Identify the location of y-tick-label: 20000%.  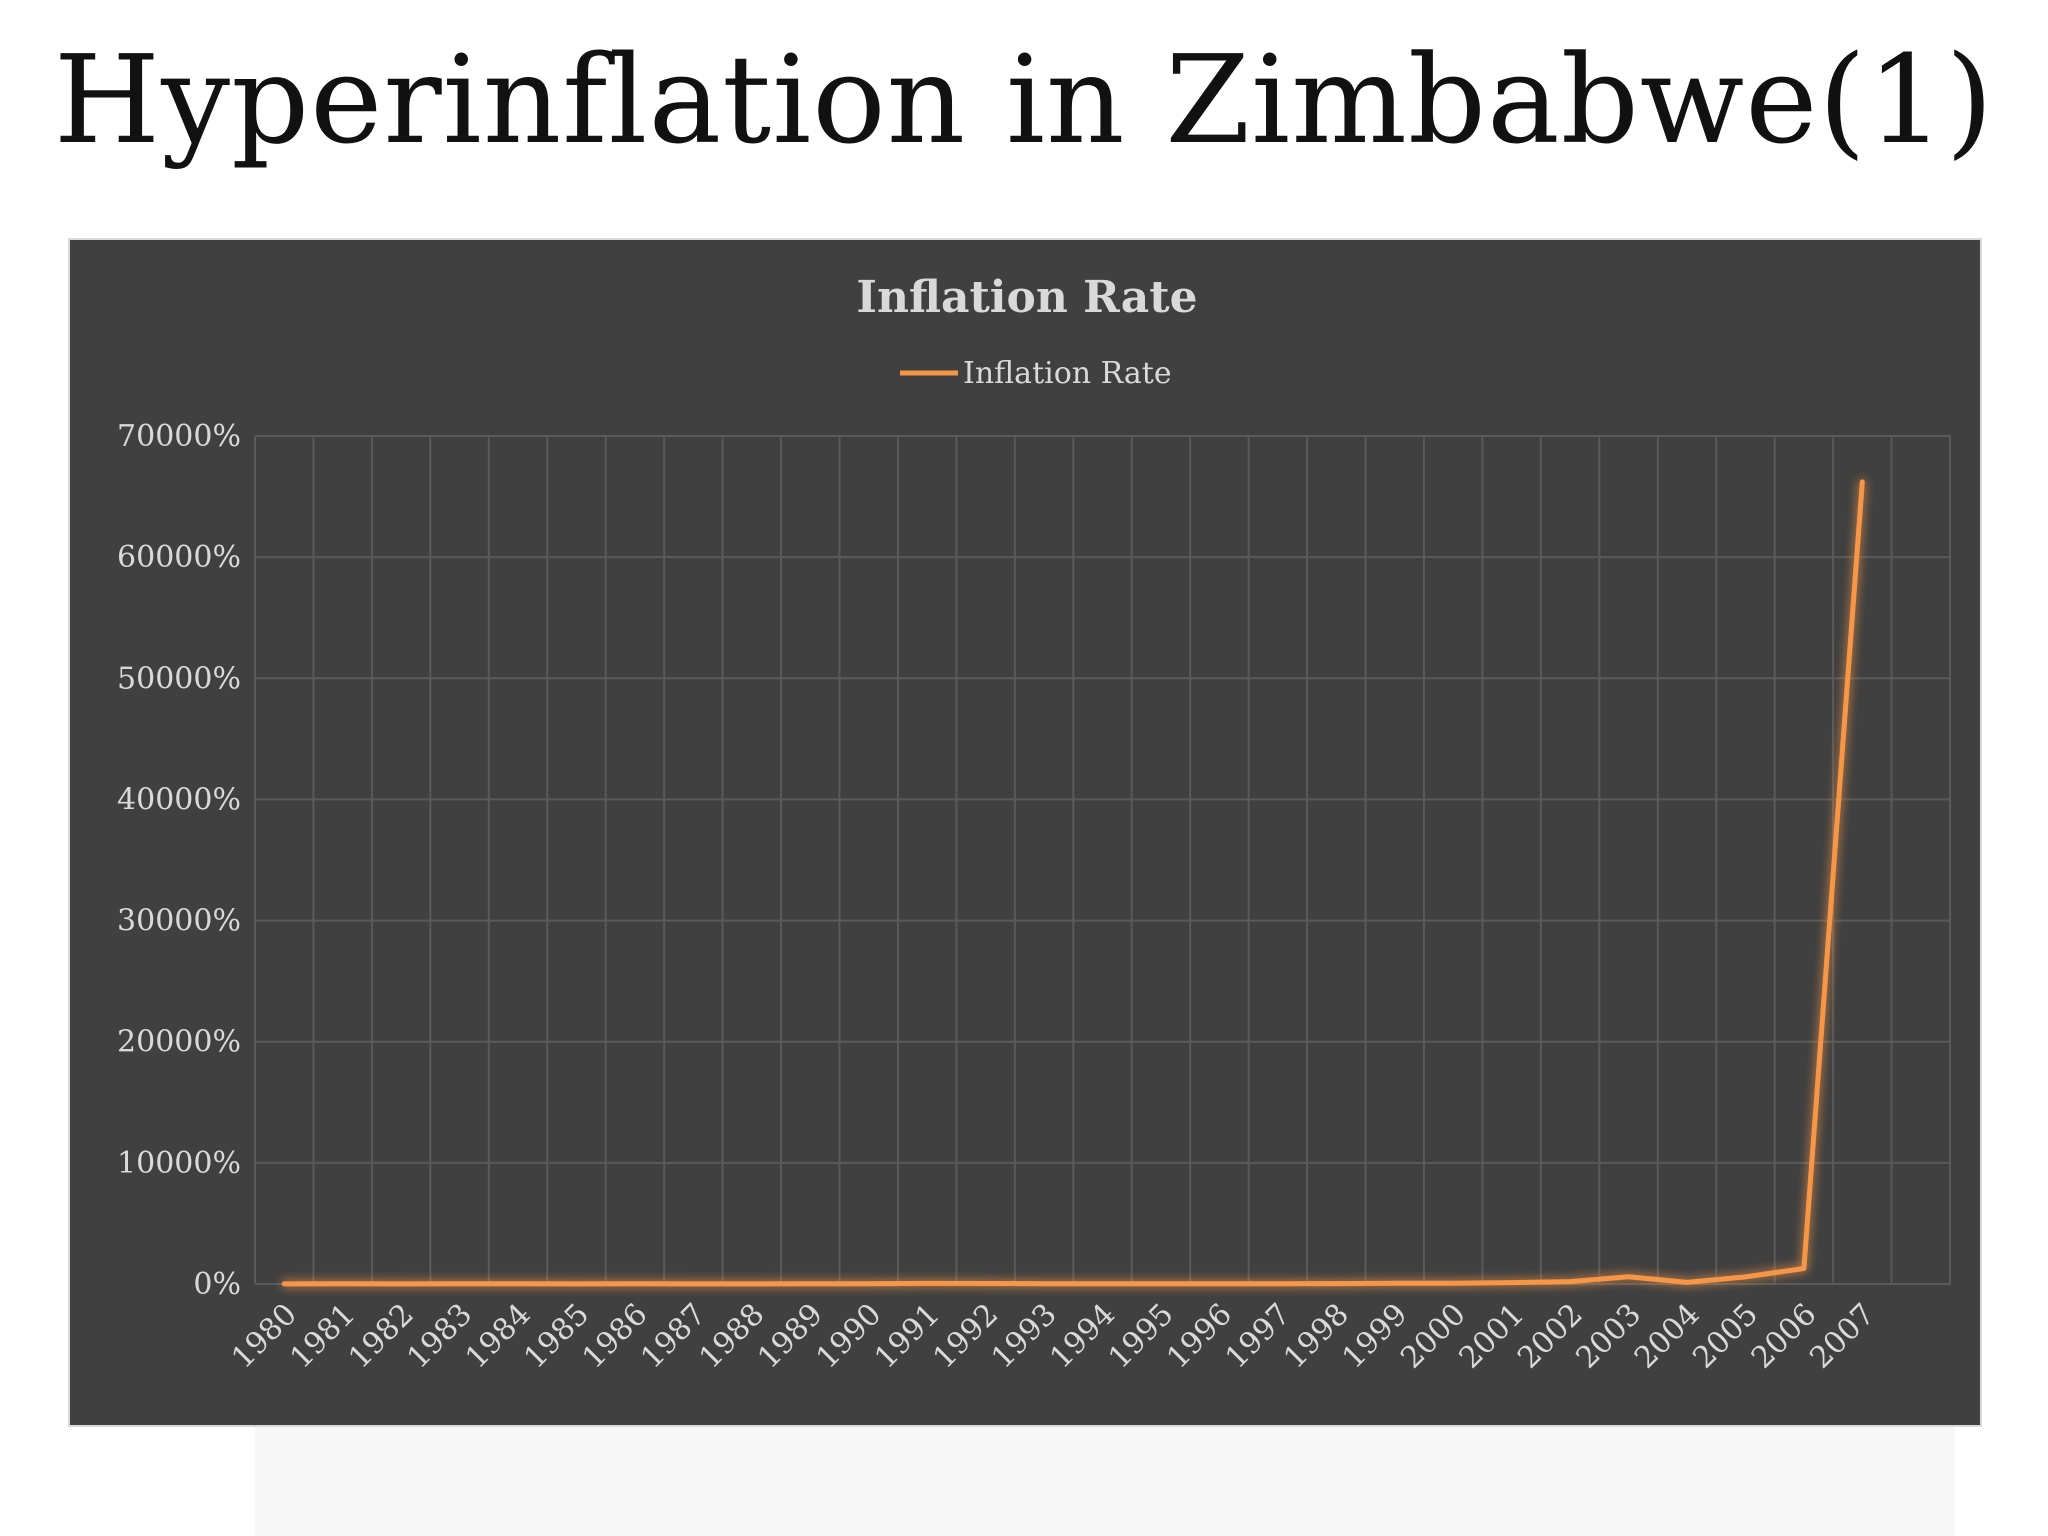
(179, 1042).